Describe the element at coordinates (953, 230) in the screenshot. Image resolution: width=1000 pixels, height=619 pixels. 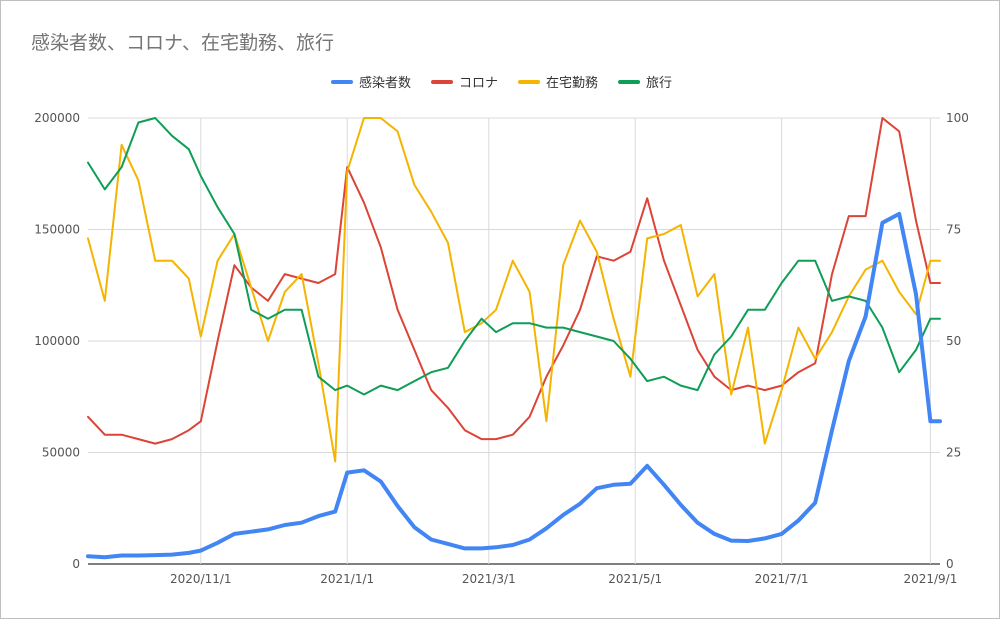
I see `y-right-tick-label: 75` at that location.